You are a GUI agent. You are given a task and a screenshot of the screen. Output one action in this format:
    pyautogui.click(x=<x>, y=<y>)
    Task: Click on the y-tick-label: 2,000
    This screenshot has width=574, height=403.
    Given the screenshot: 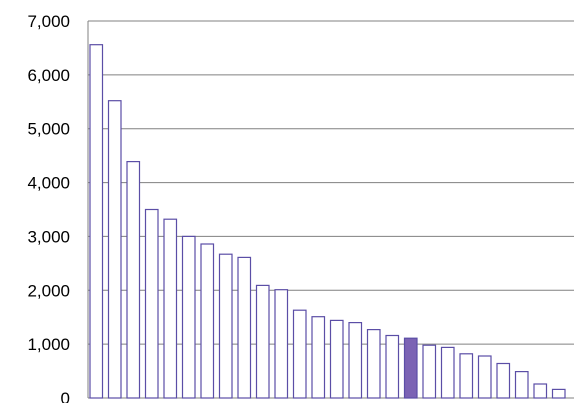 What is the action you would take?
    pyautogui.click(x=48, y=290)
    